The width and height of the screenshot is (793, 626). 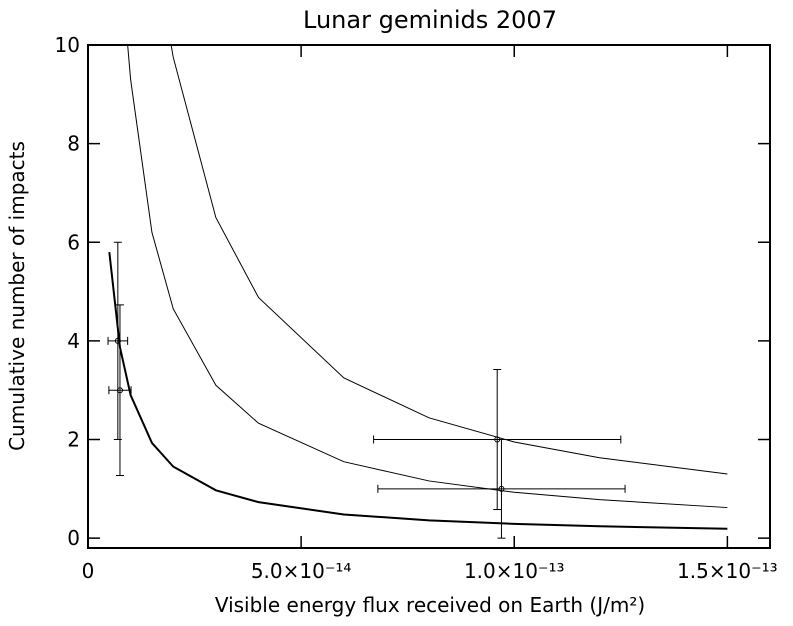 I want to click on x-tick-label: 5.0×10⁻¹⁴, so click(x=301, y=571).